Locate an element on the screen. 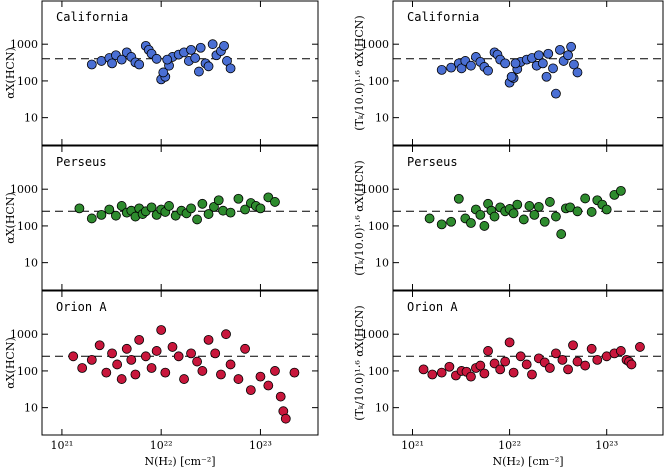 The width and height of the screenshot is (664, 473). panel: 10 100 1000 Perseus (Tₖ/10.0)¹·⁶ αX(HCN) is located at coordinates (508, 218).